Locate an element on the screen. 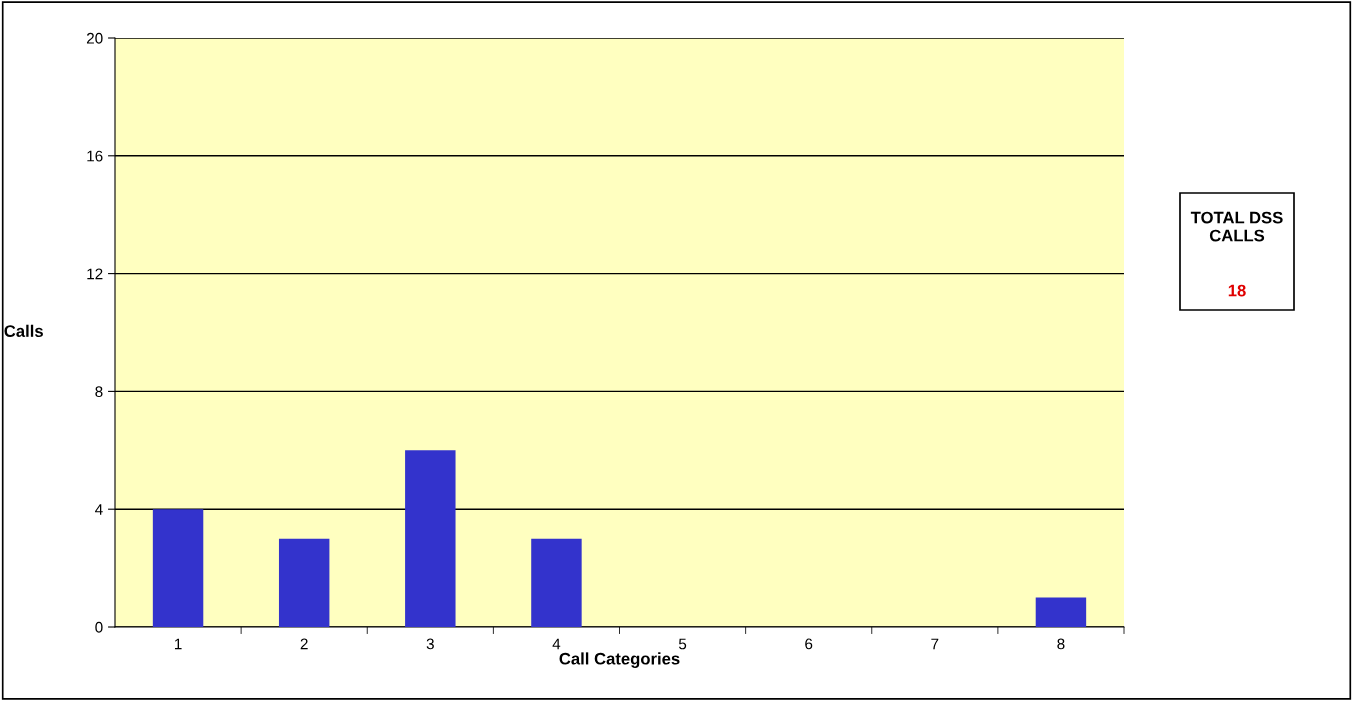  x-tick-label: 1 is located at coordinates (178, 644).